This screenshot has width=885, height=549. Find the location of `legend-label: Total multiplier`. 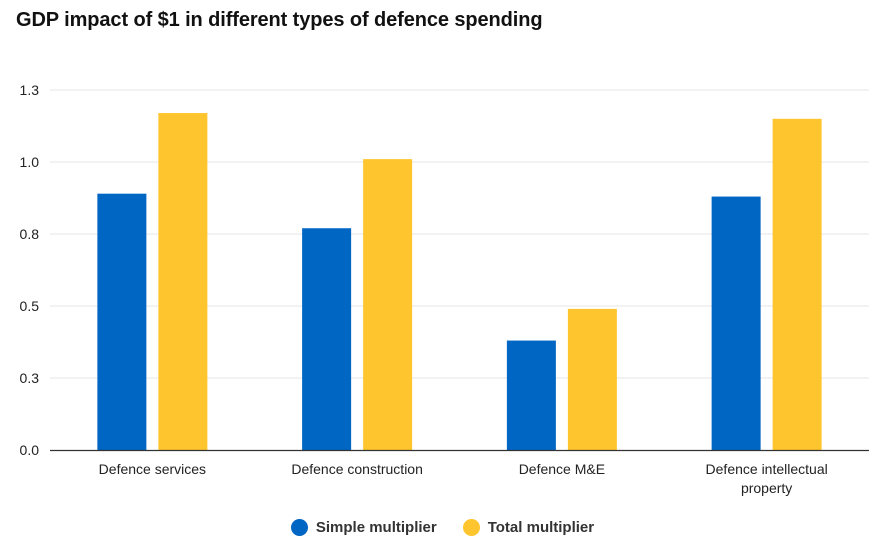

legend-label: Total multiplier is located at coordinates (541, 527).